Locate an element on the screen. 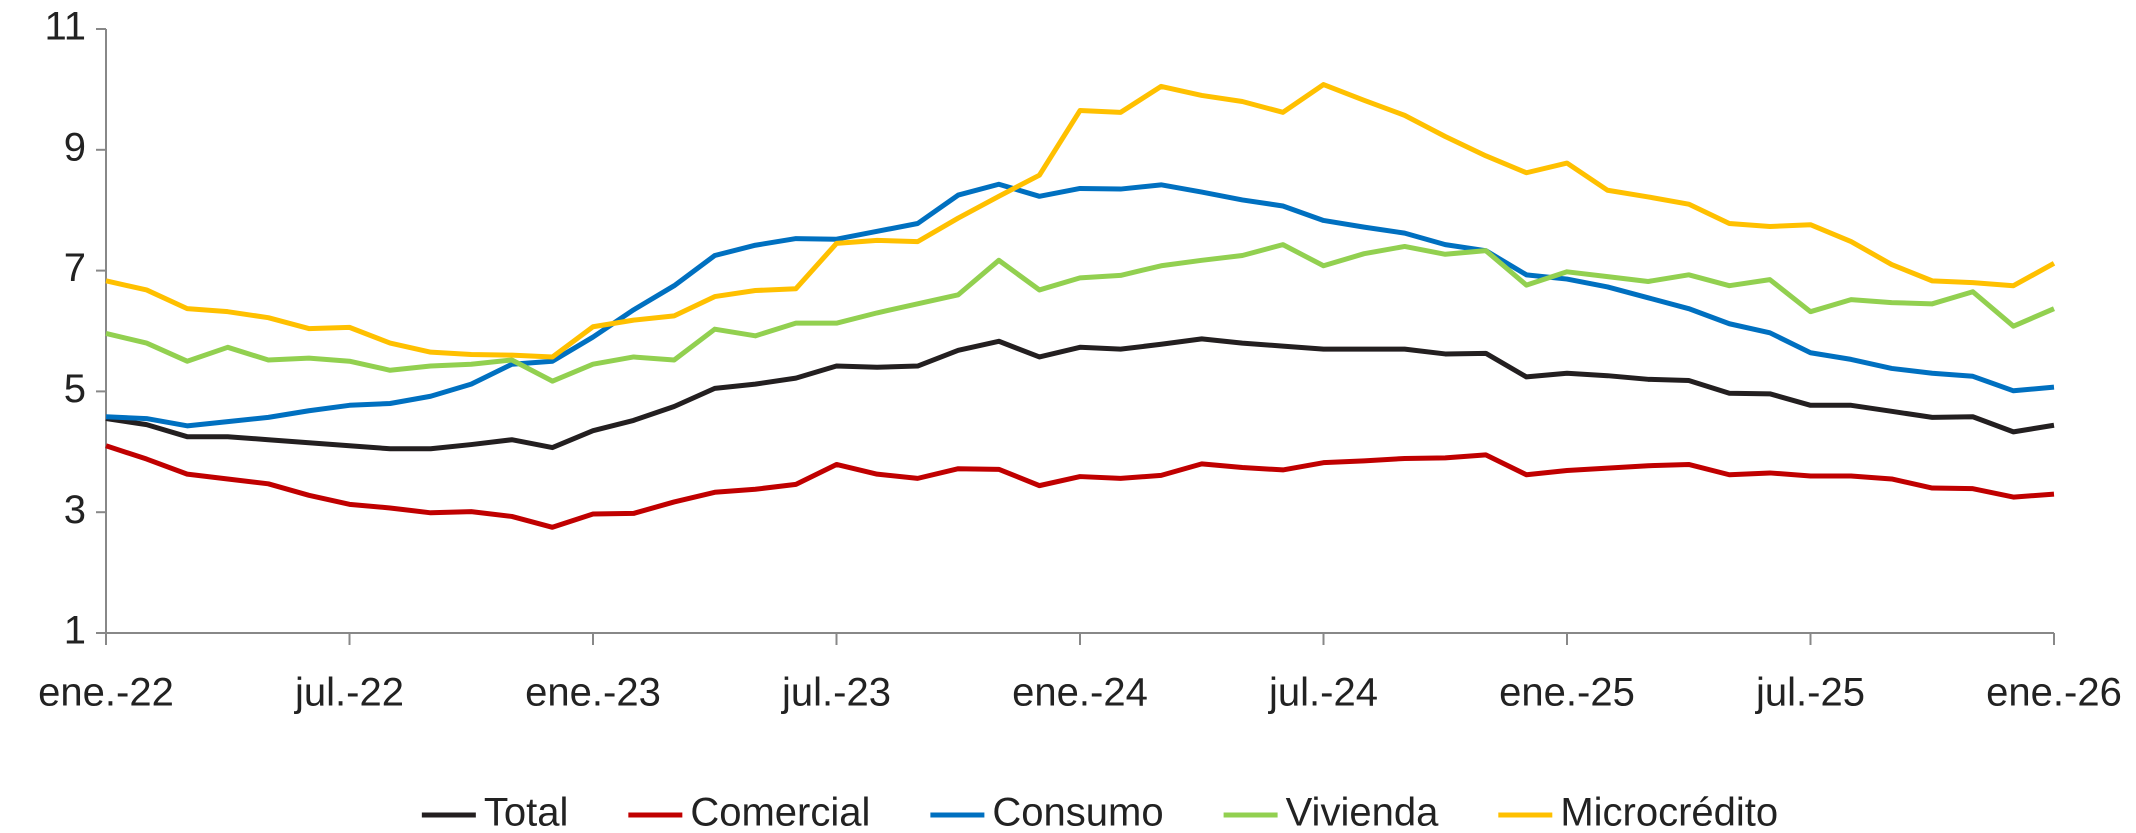 The height and width of the screenshot is (833, 2136). y-tick-label: 11 is located at coordinates (65, 27).